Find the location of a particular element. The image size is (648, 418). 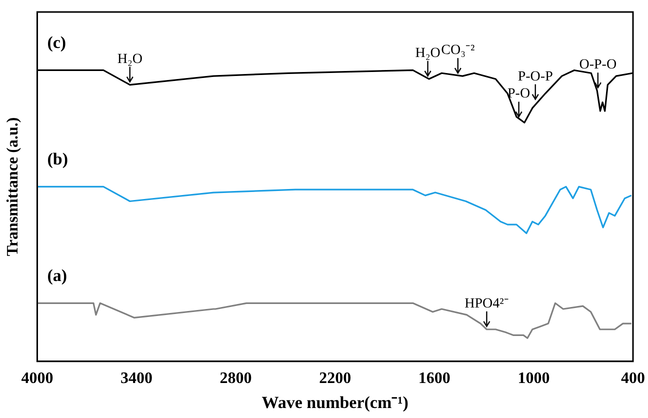

x-axis-title: Wave number(cm⁻¹) is located at coordinates (335, 402).